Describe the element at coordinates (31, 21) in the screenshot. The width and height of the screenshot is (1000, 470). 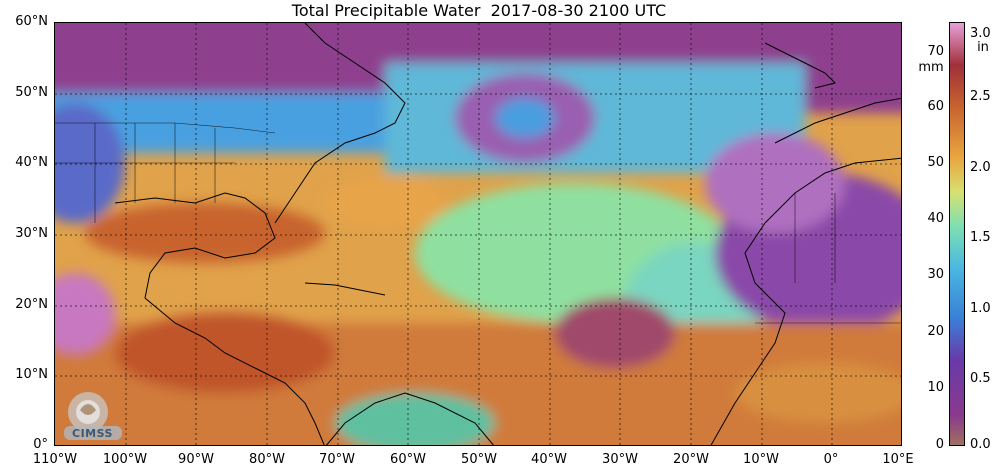
I see `lat-label: 60°N` at that location.